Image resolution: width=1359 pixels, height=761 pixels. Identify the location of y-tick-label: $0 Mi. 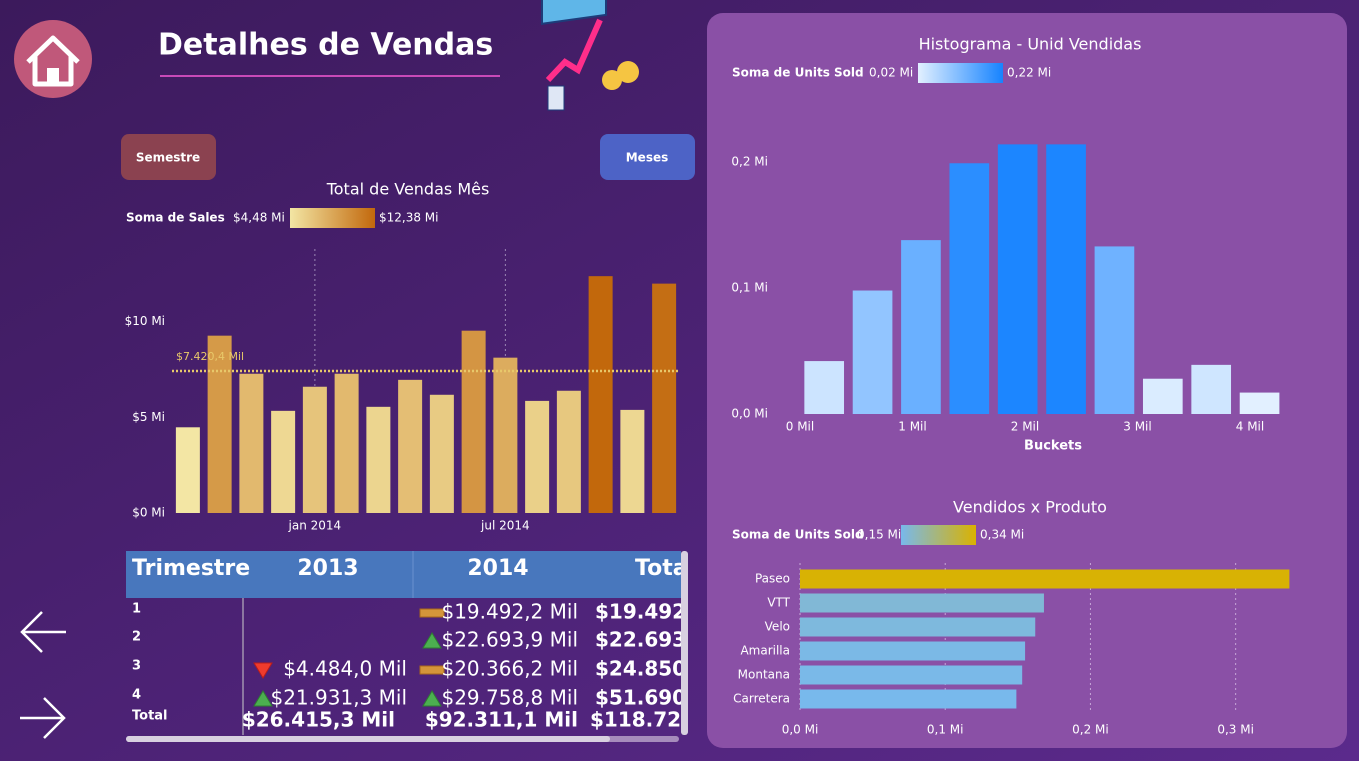
(148, 513).